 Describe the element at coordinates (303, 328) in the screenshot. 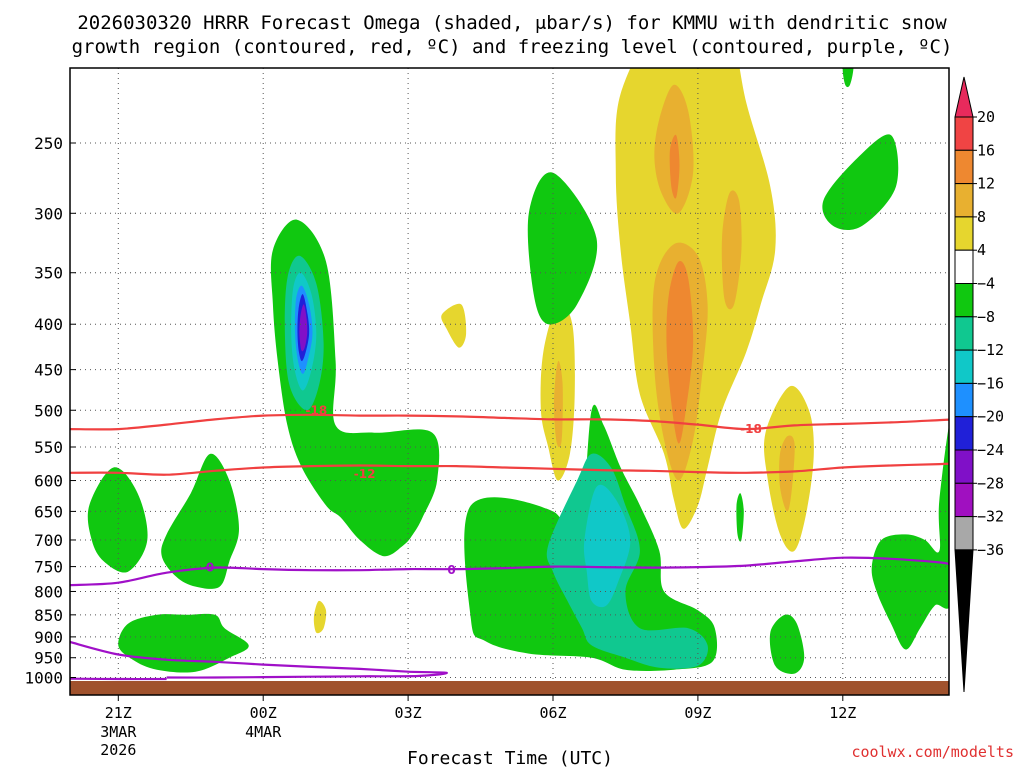

I see `omega-region-purple-column-01z` at that location.